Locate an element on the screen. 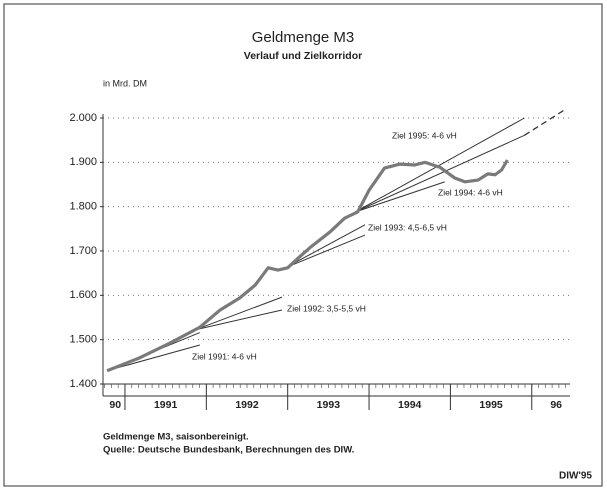  annotation: Ziel 1995: 4-6 vH is located at coordinates (424, 135).